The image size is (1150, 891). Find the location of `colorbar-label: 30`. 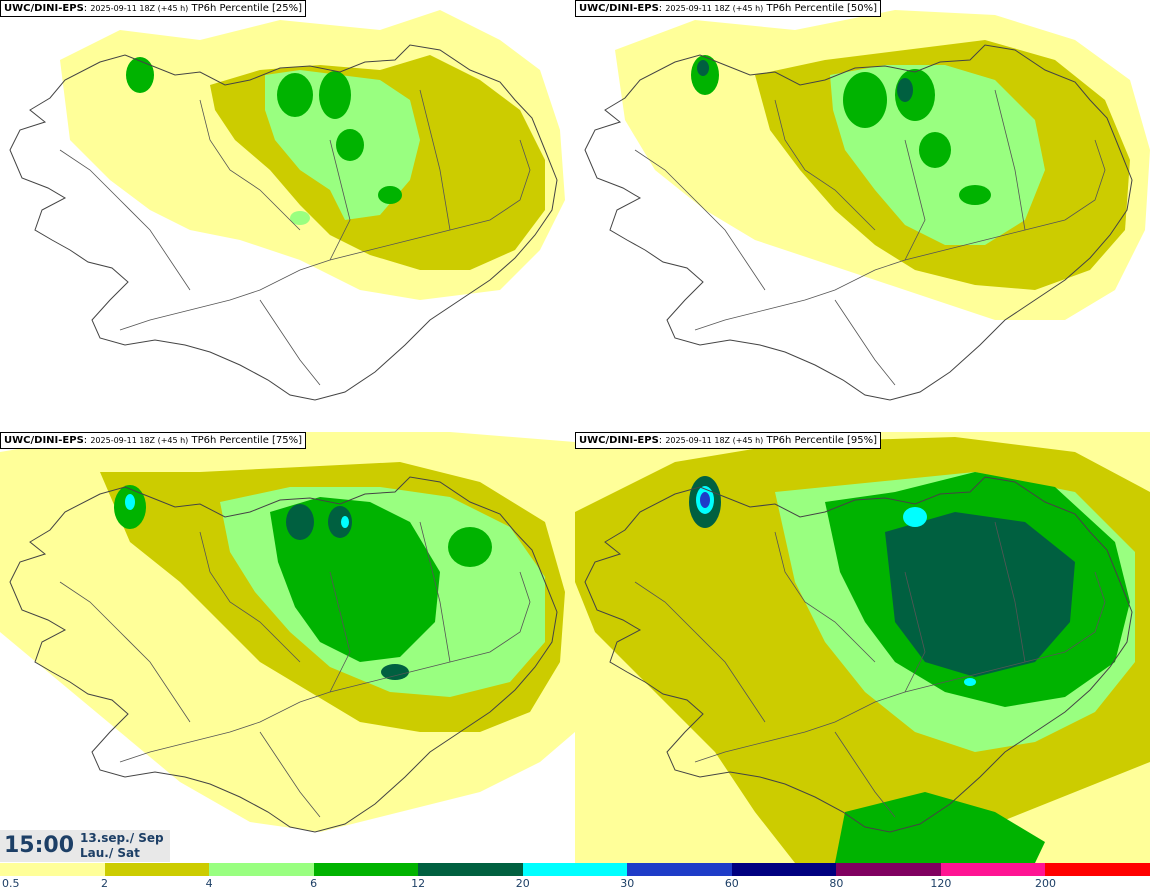

colorbar-label: 30 is located at coordinates (627, 883).